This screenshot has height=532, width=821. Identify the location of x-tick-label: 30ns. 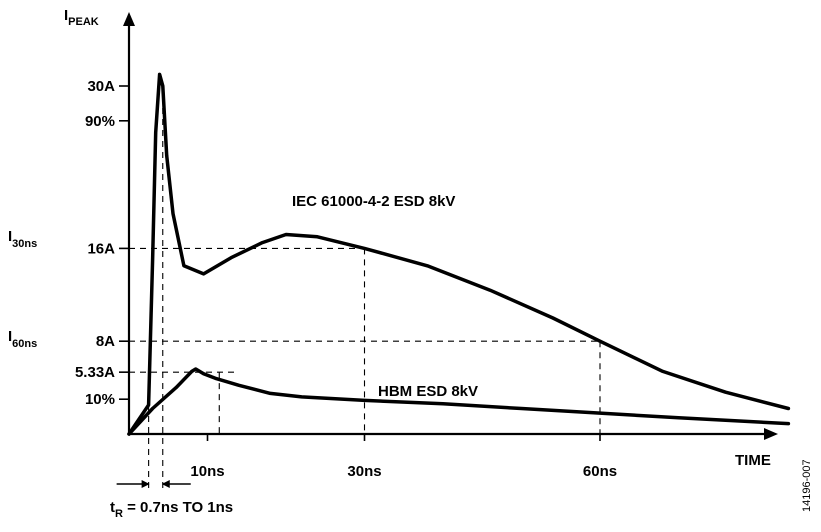
(364, 471).